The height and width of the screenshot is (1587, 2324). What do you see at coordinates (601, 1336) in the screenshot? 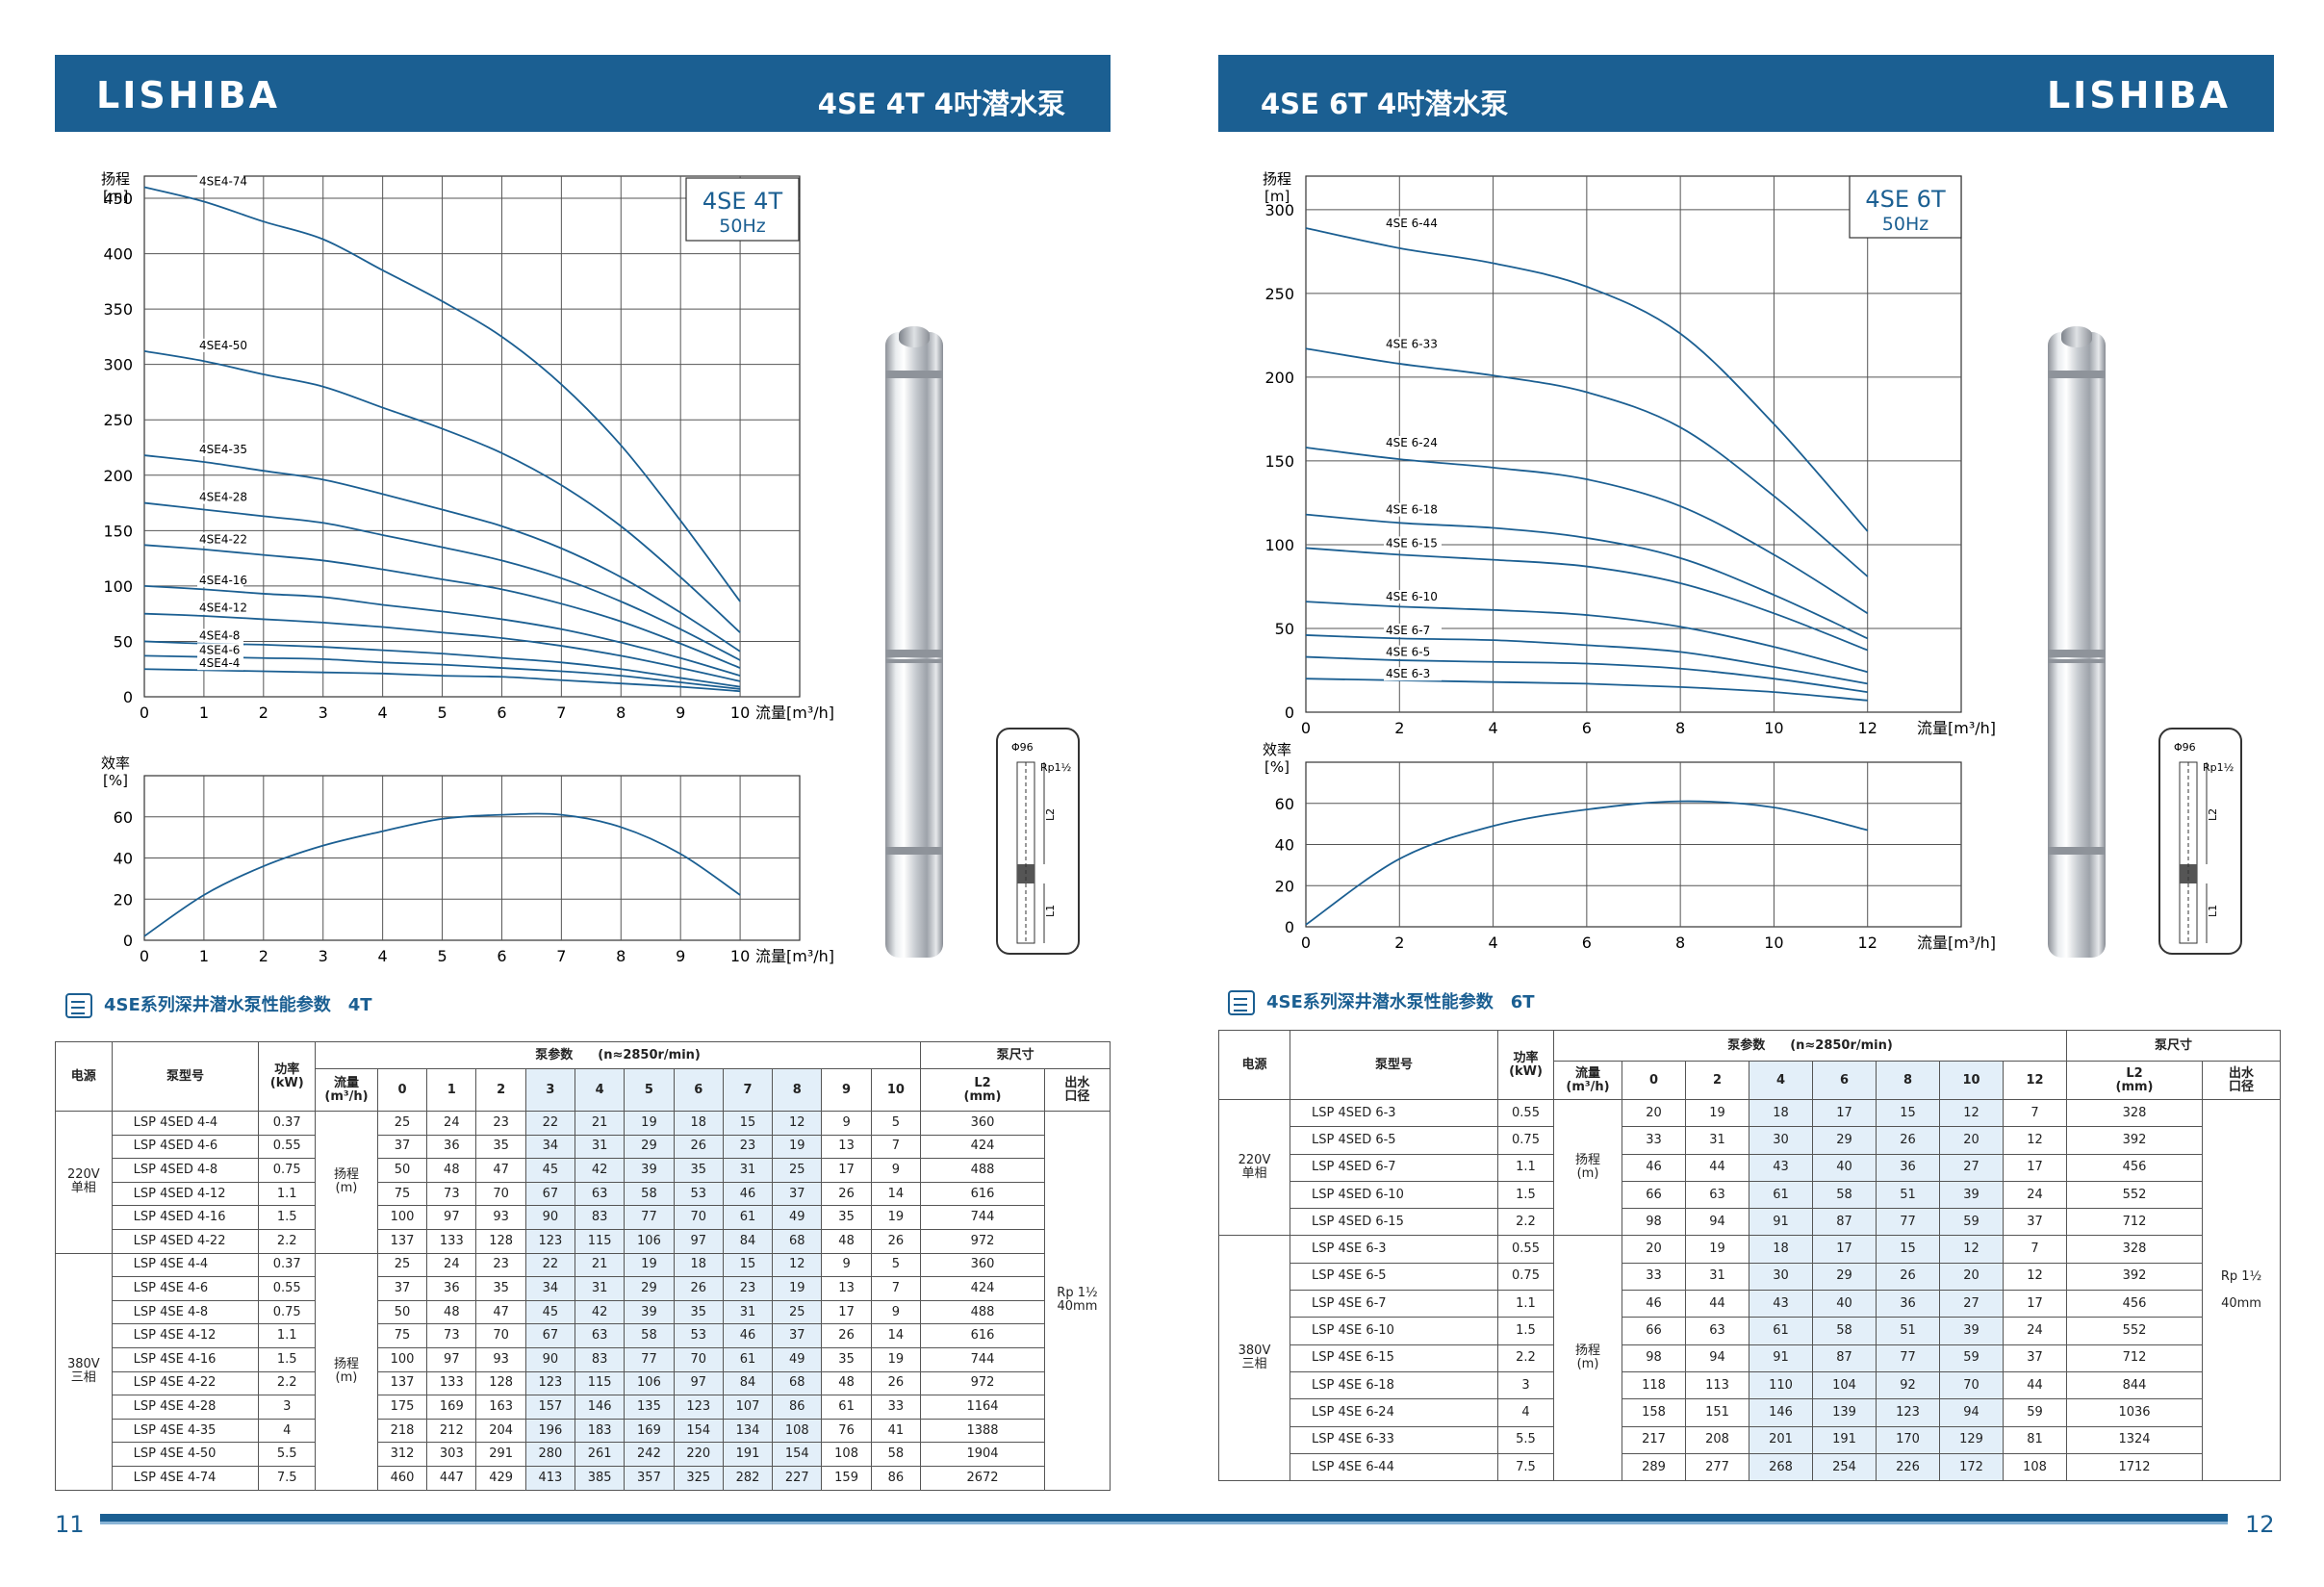
I see `head-value-cell: 63` at bounding box center [601, 1336].